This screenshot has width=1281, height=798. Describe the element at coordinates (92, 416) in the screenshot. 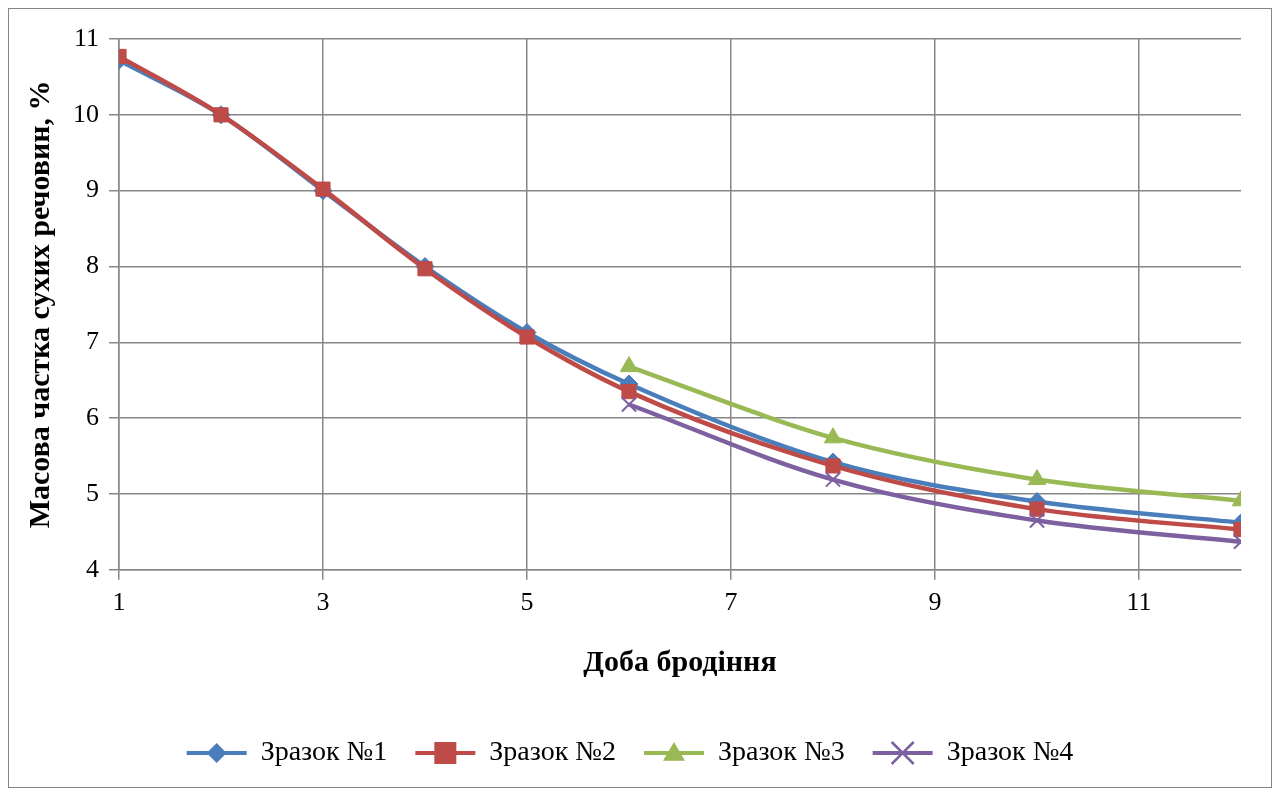

I see `y-tick-label: 6` at that location.